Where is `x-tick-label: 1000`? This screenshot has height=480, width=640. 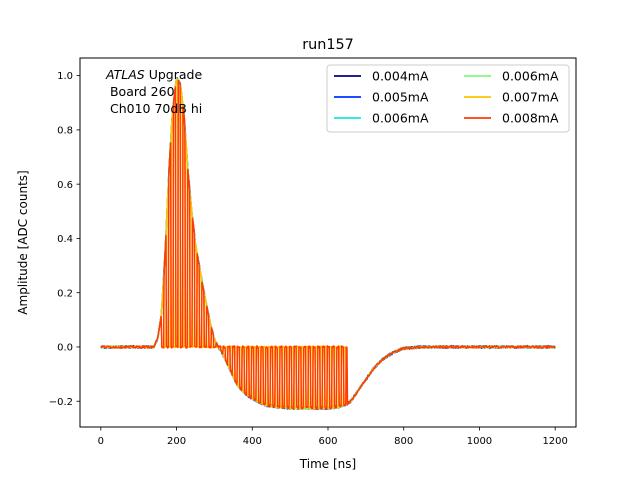
x-tick-label: 1000 is located at coordinates (479, 441).